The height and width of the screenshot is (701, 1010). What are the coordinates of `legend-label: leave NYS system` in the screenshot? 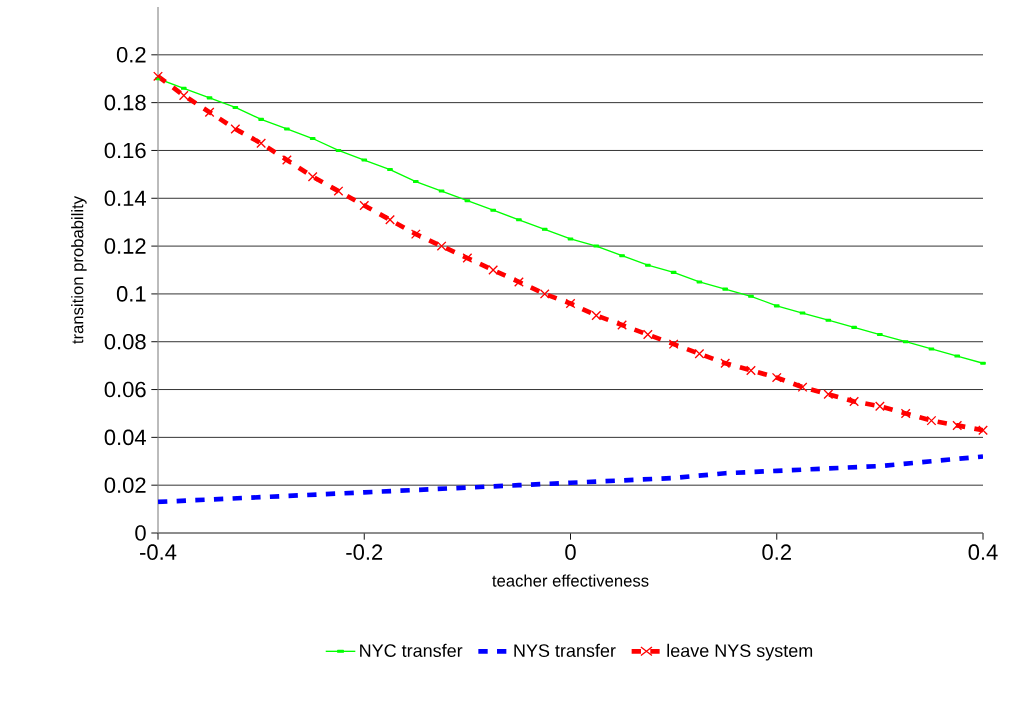 It's located at (740, 652).